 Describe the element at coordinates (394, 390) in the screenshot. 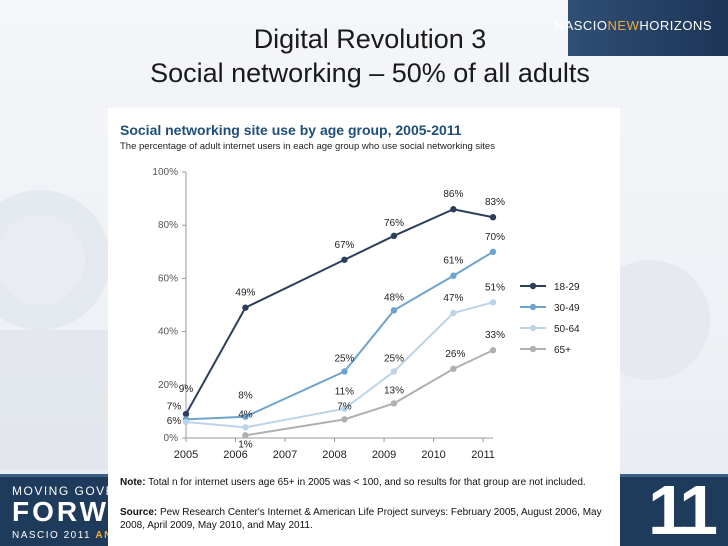

I see `data-label-65+: 13%` at that location.